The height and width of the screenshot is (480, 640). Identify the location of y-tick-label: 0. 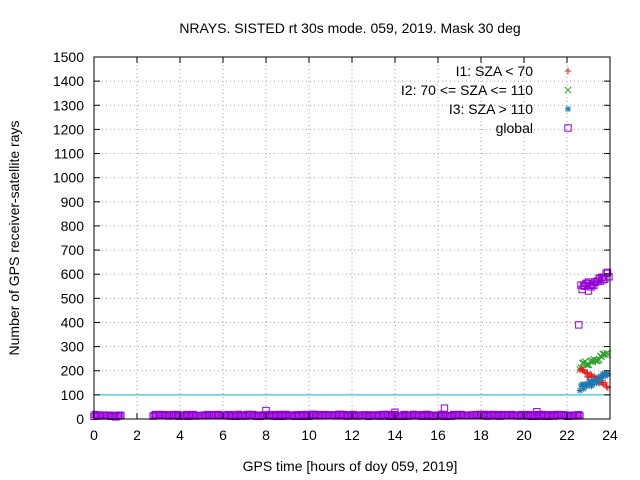
(80, 419).